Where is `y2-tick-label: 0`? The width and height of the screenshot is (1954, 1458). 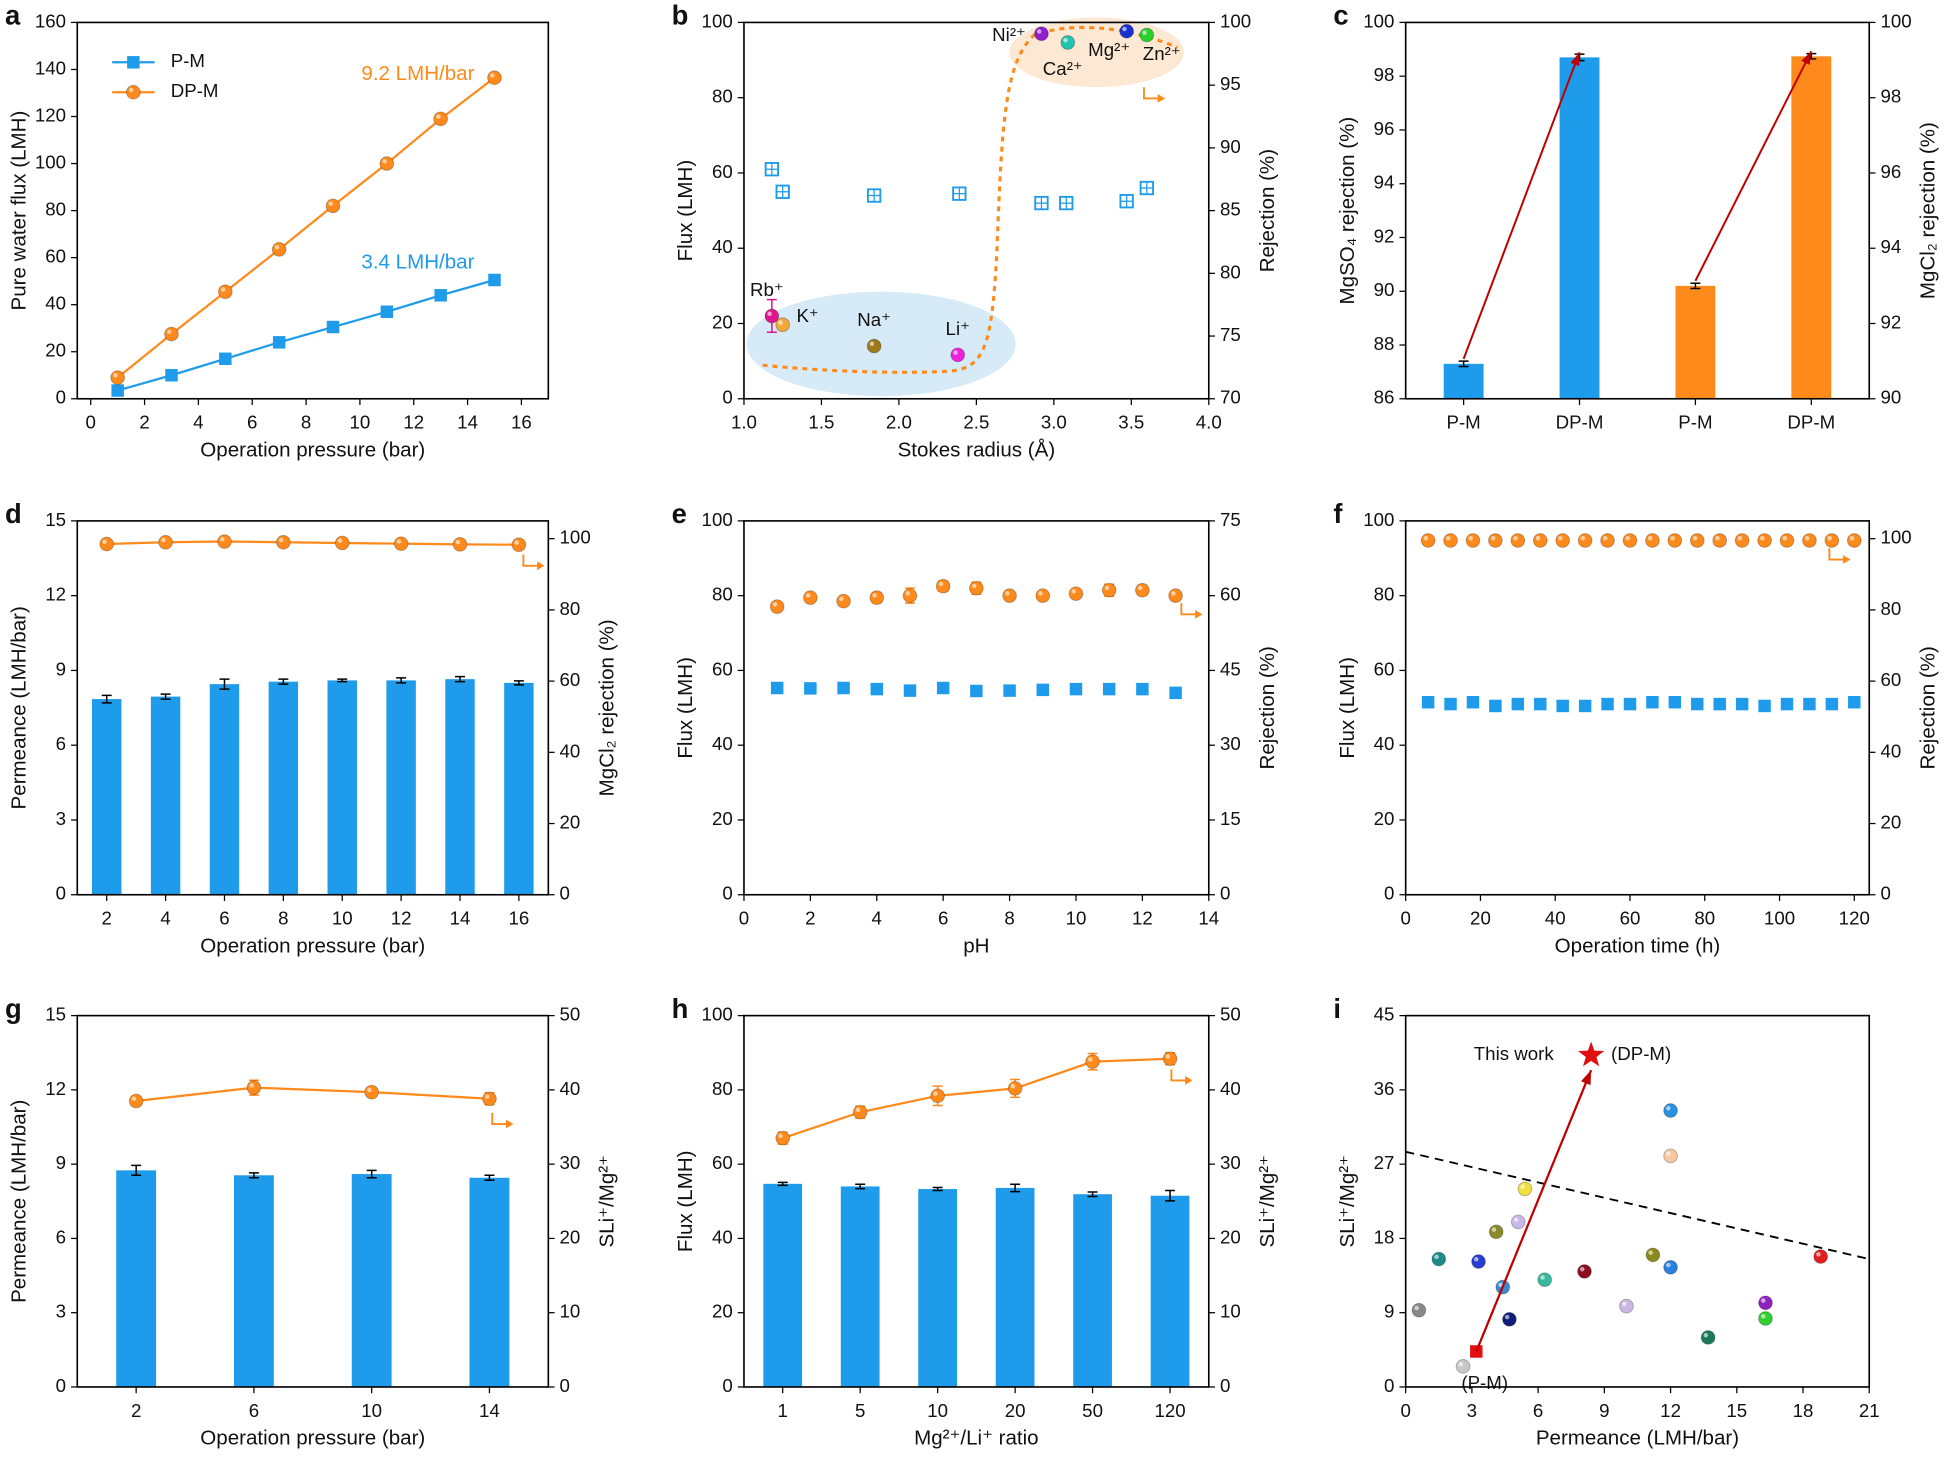 y2-tick-label: 0 is located at coordinates (565, 893).